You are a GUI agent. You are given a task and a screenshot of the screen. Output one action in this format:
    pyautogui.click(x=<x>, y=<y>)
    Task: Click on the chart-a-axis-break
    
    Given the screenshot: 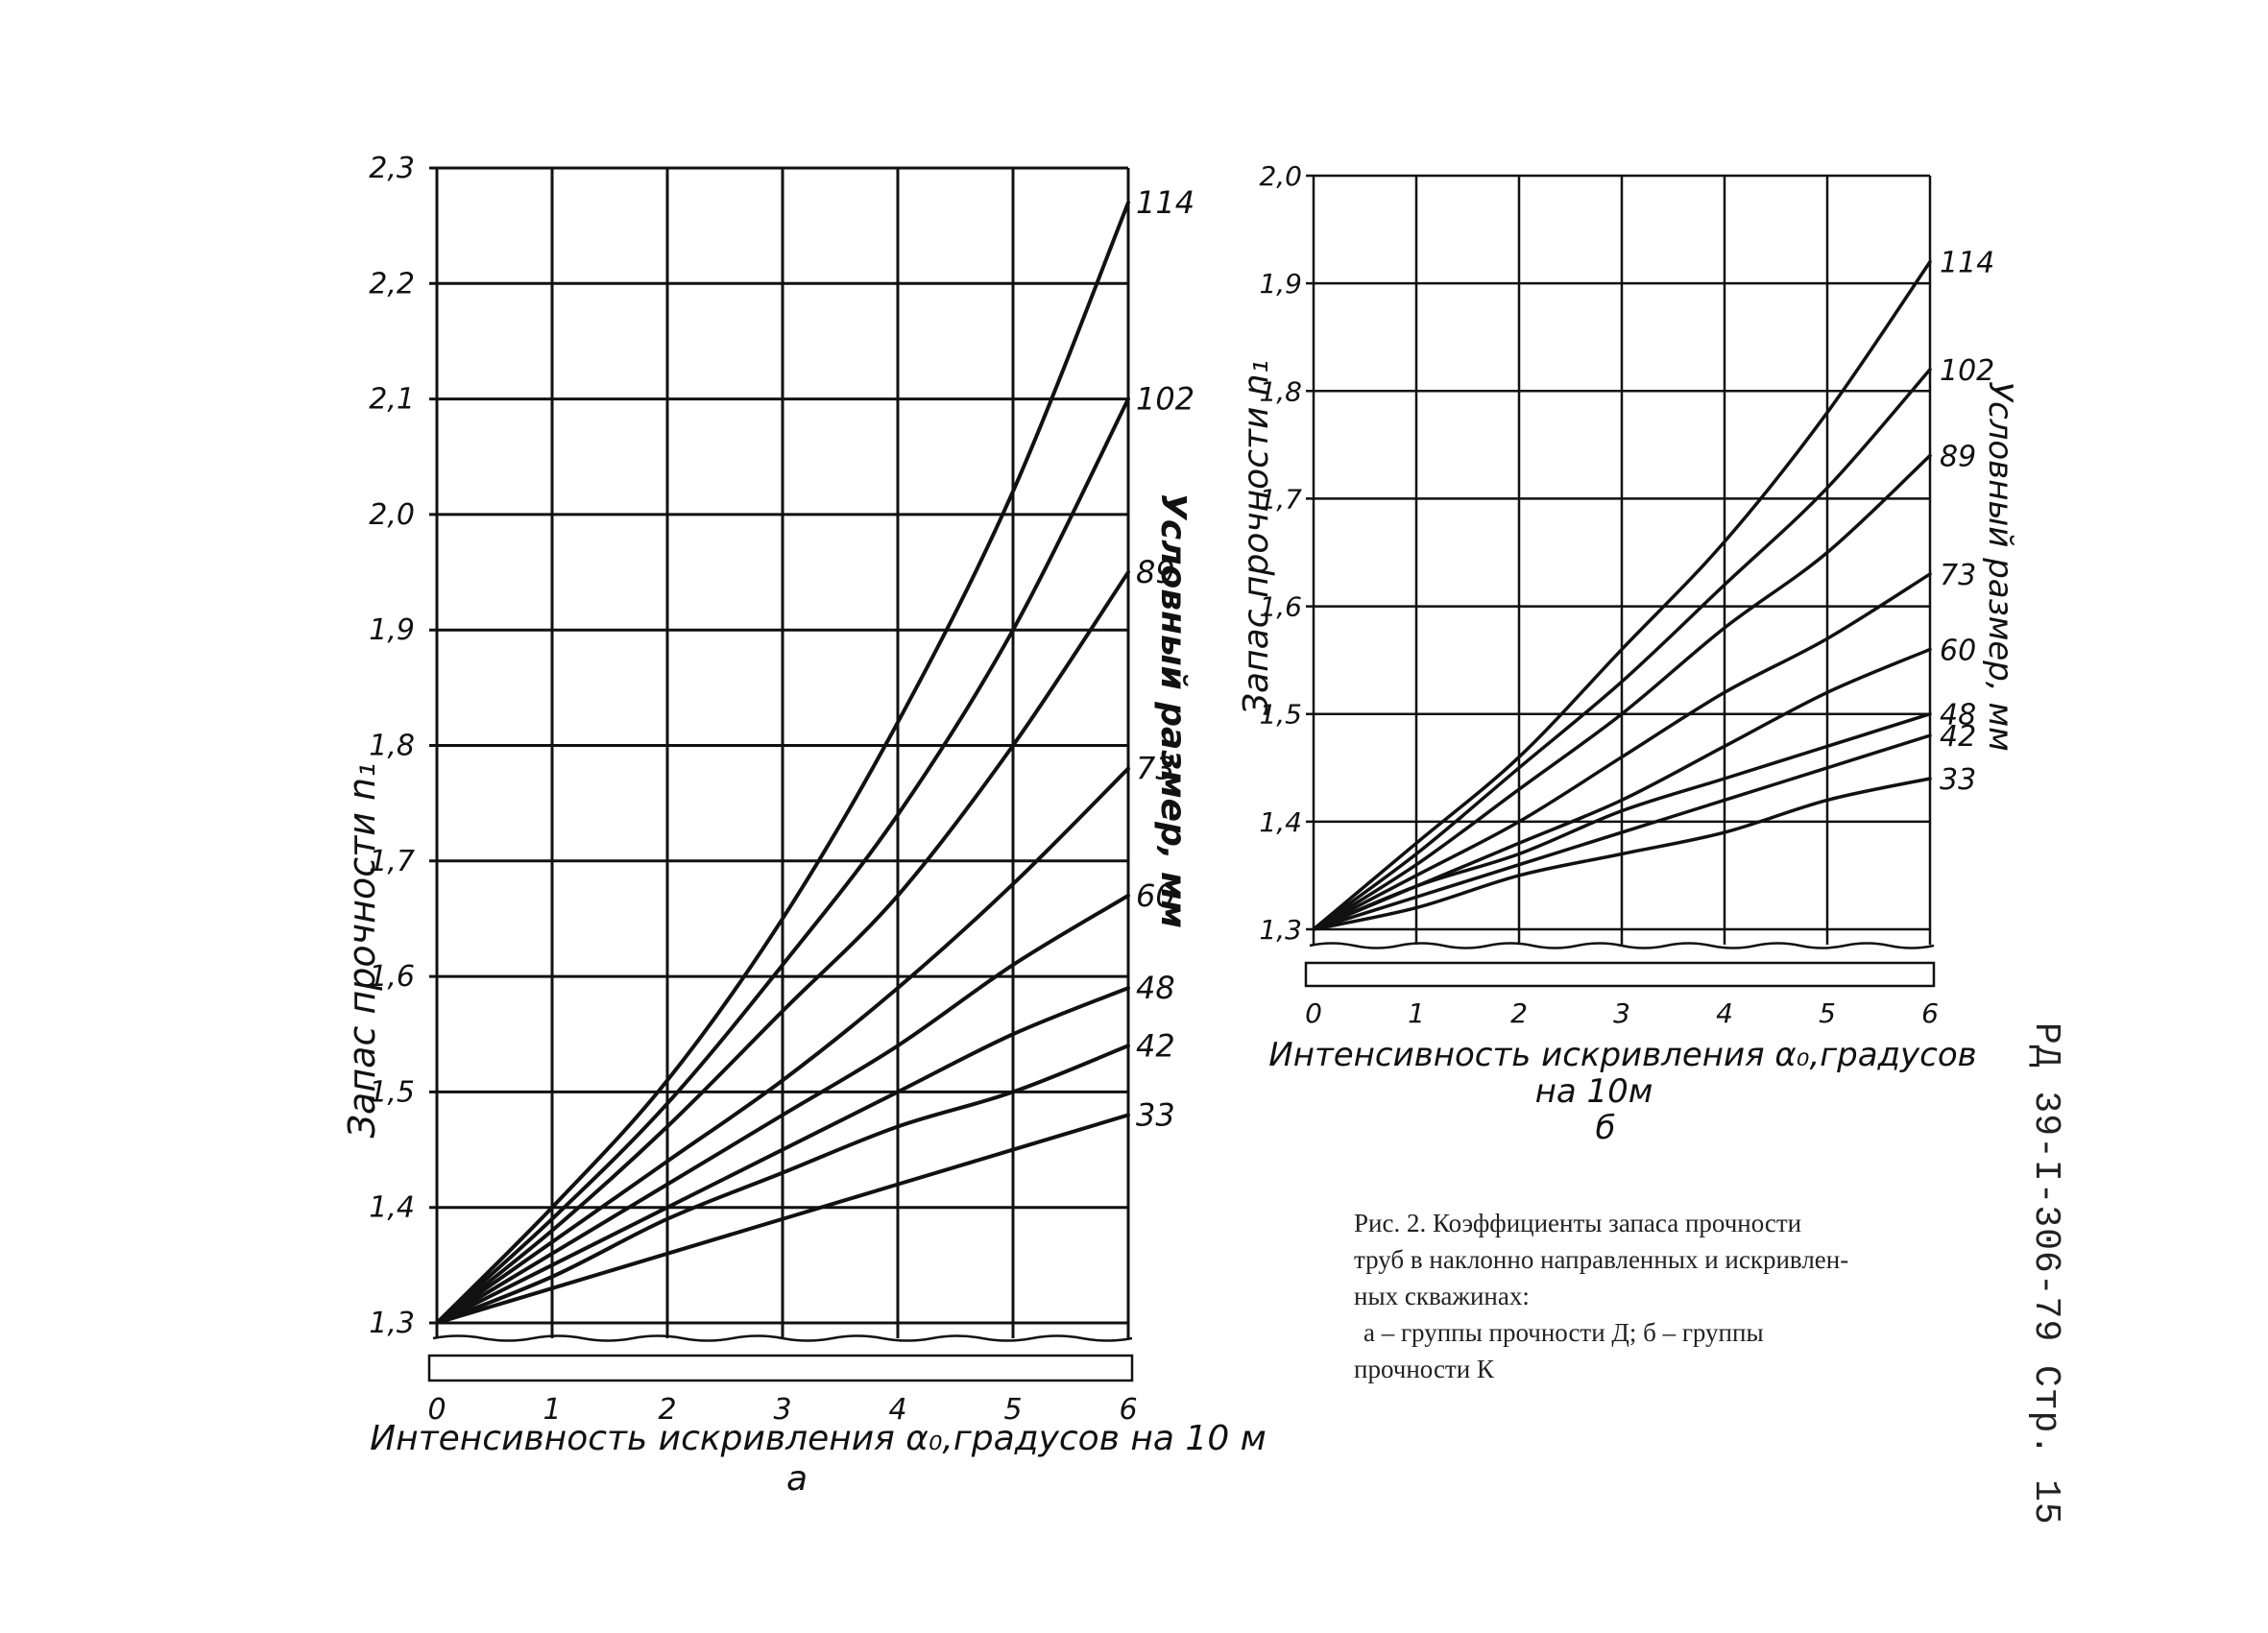 What is the action you would take?
    pyautogui.click(x=780, y=1358)
    